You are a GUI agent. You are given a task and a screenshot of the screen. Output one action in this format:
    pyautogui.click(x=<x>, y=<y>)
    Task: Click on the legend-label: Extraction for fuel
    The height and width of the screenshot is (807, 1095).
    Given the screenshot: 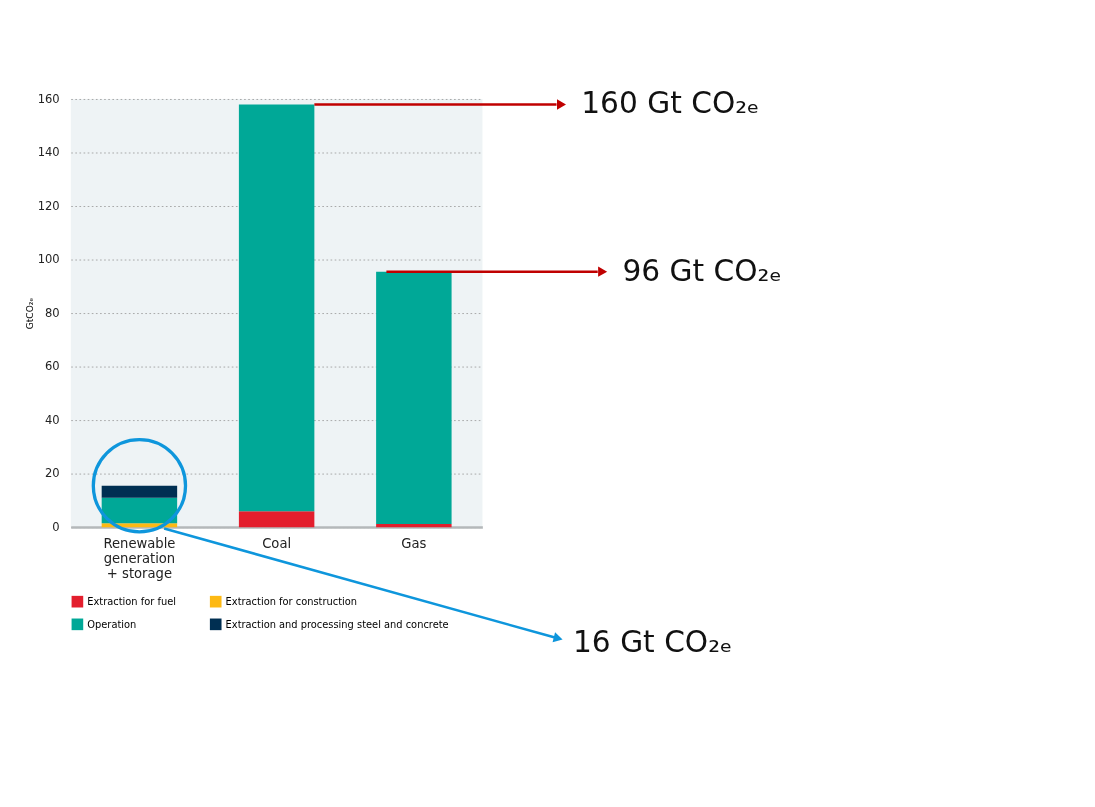 What is the action you would take?
    pyautogui.click(x=131, y=601)
    